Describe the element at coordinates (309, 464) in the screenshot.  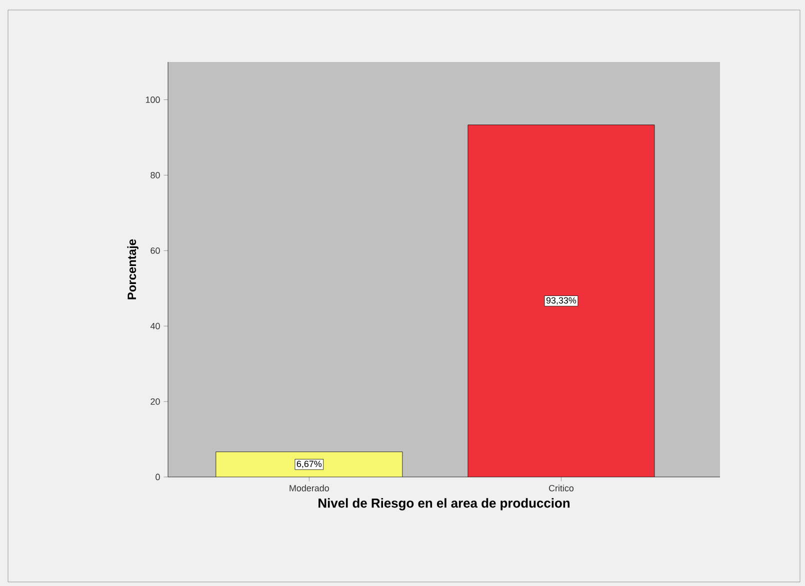
I see `data-label: 6,67%` at that location.